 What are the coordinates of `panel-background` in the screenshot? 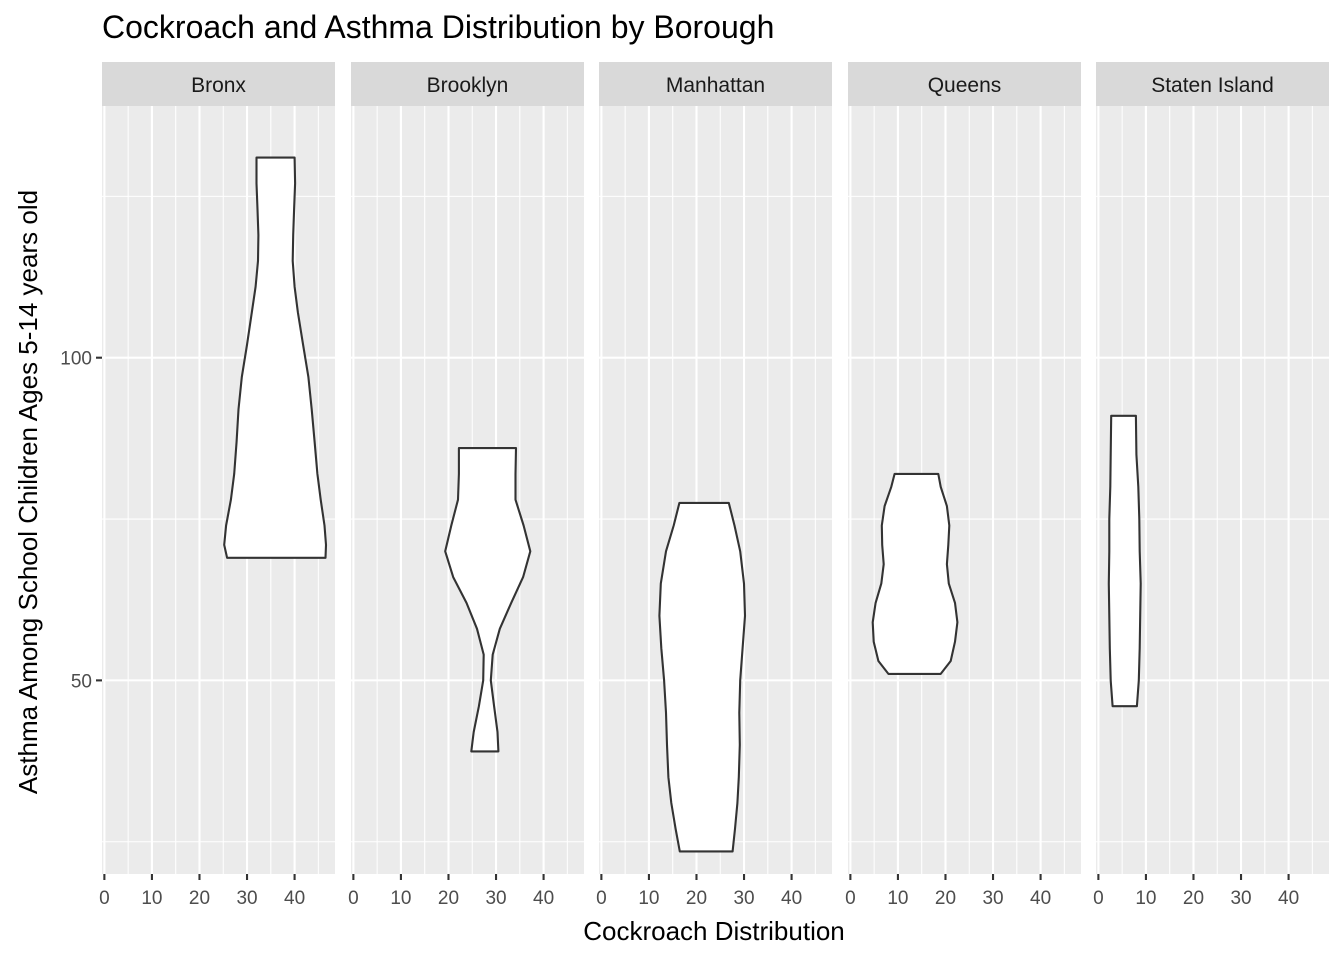 It's located at (964, 490).